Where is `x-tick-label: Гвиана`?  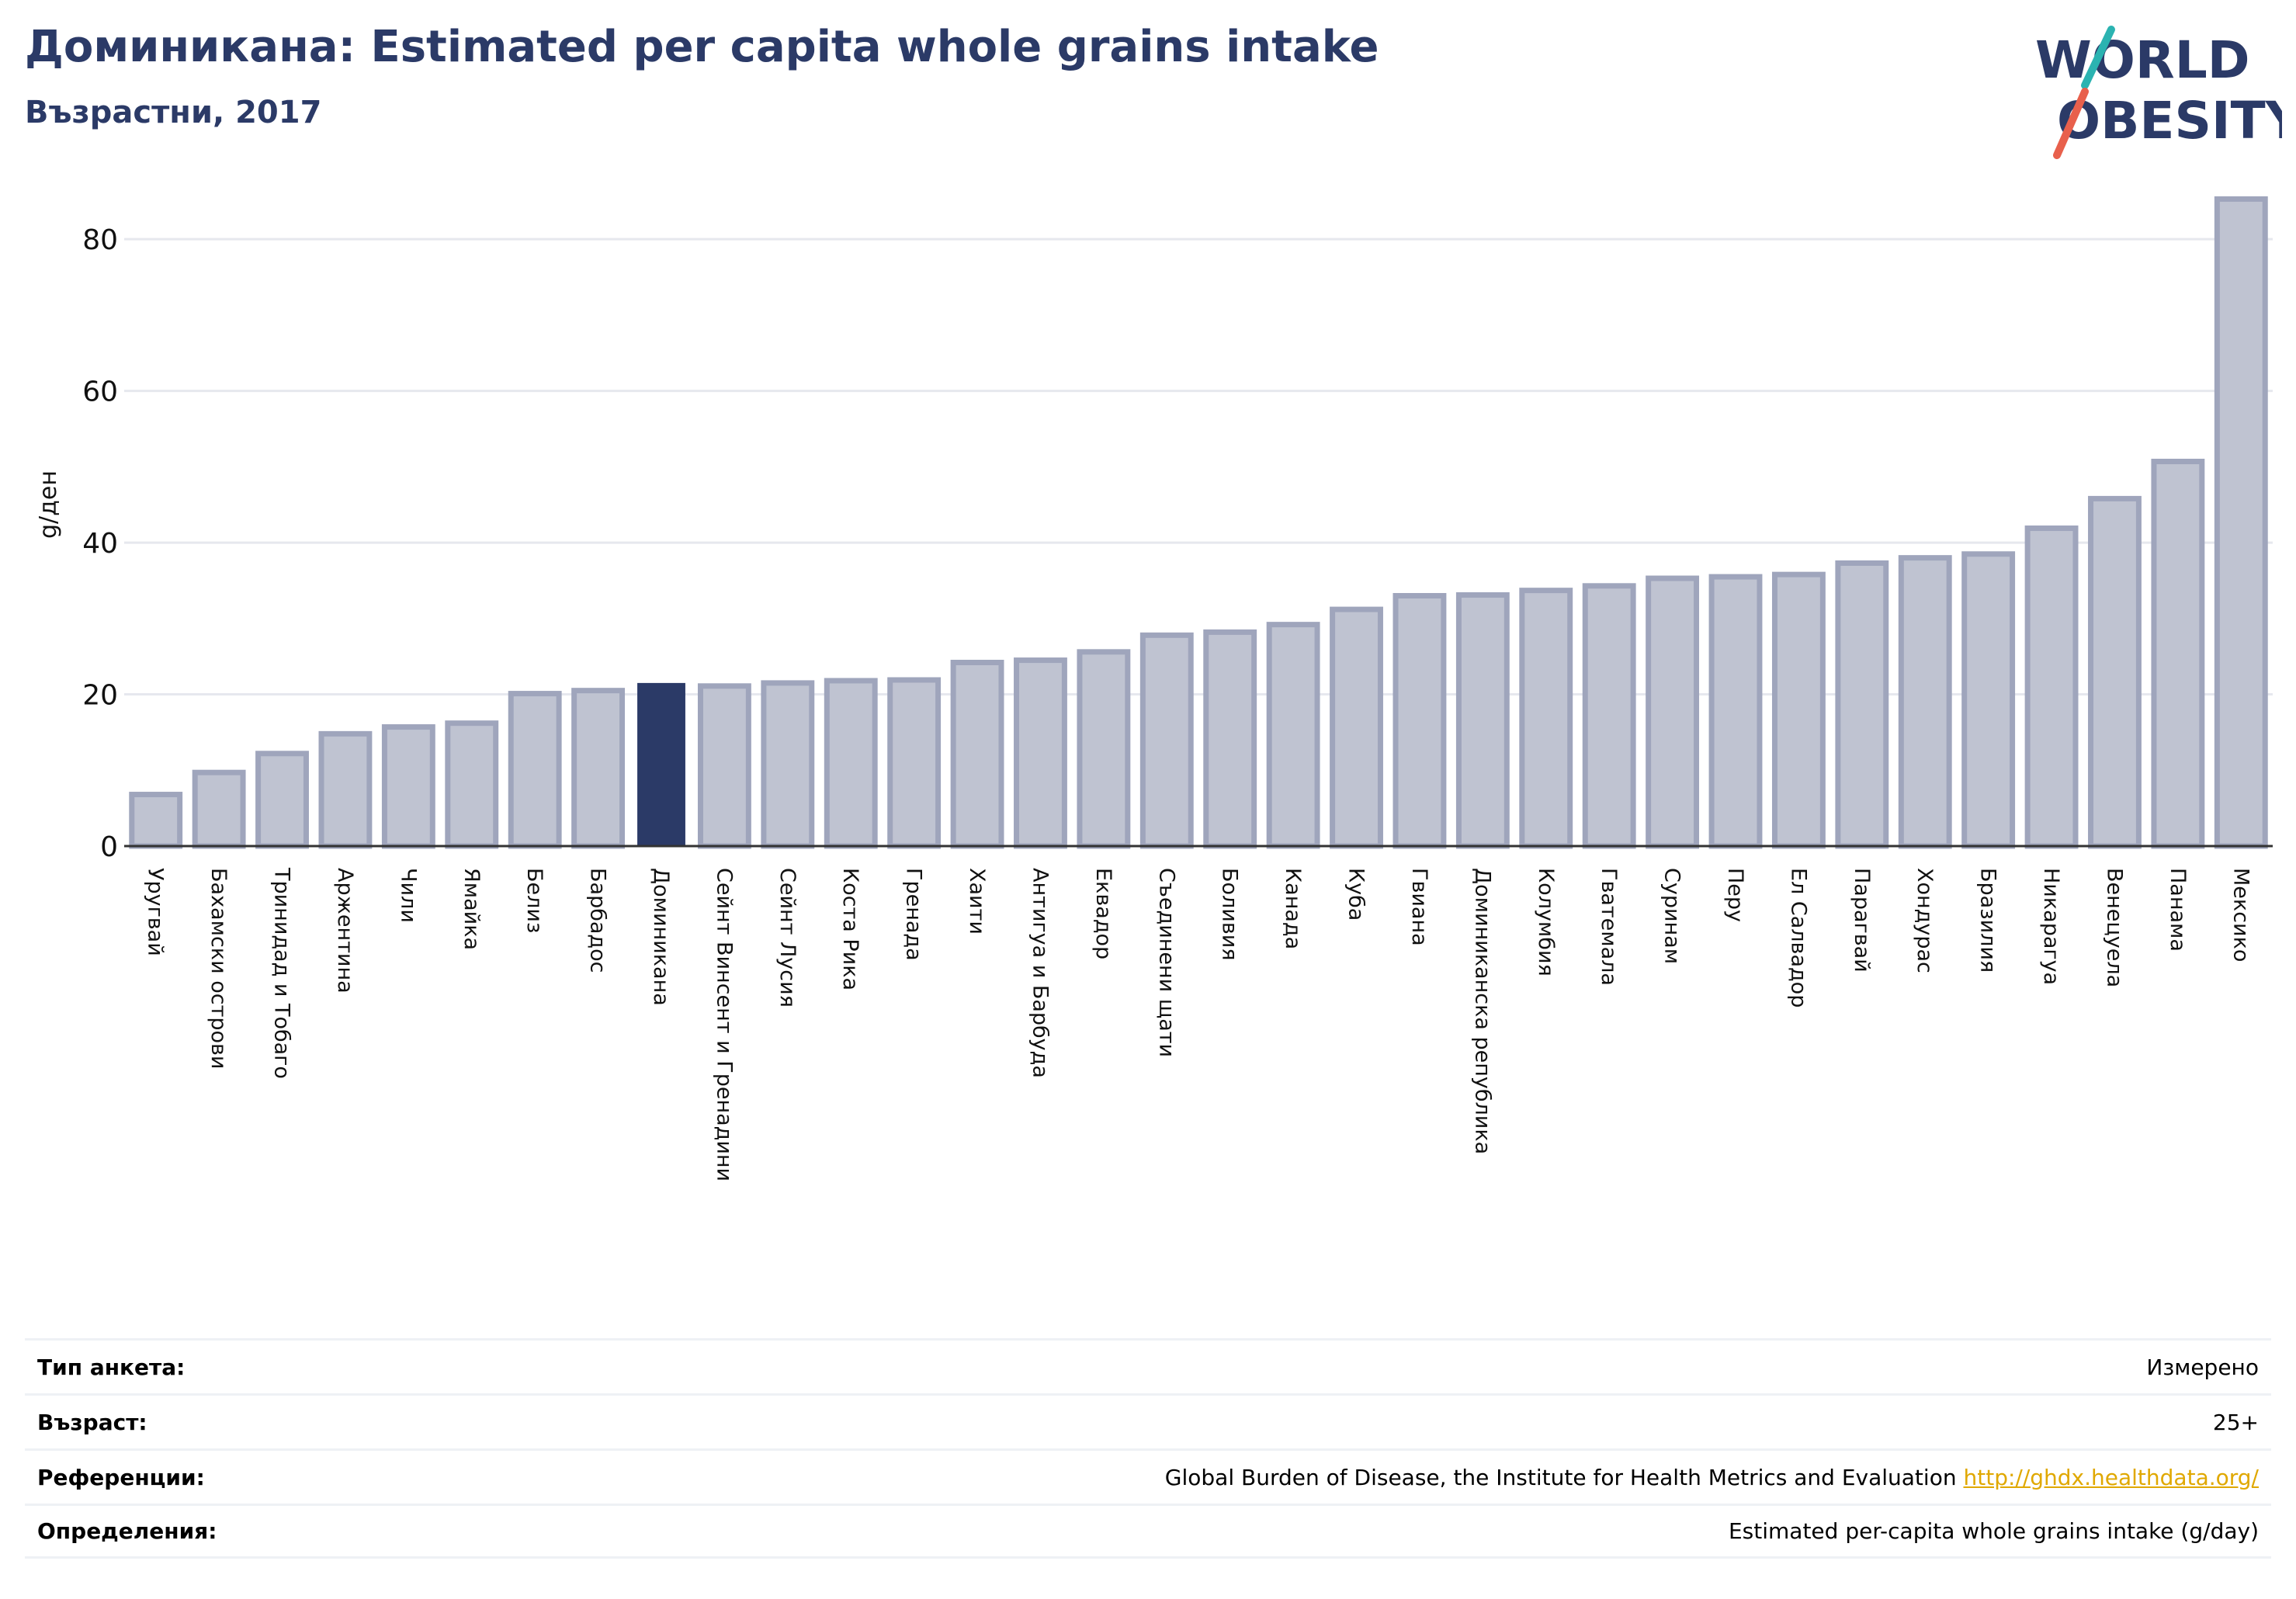 x-tick-label: Гвиана is located at coordinates (1419, 907).